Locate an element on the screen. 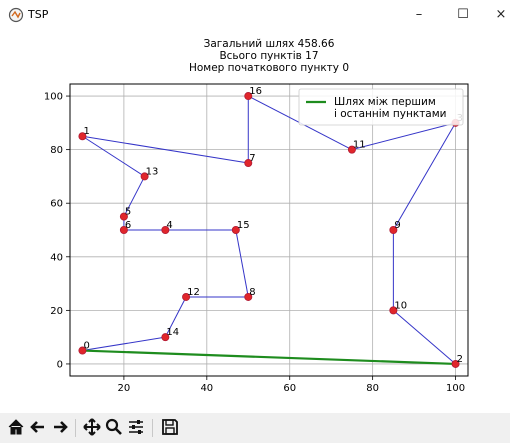  point-label: 14 is located at coordinates (172, 332).